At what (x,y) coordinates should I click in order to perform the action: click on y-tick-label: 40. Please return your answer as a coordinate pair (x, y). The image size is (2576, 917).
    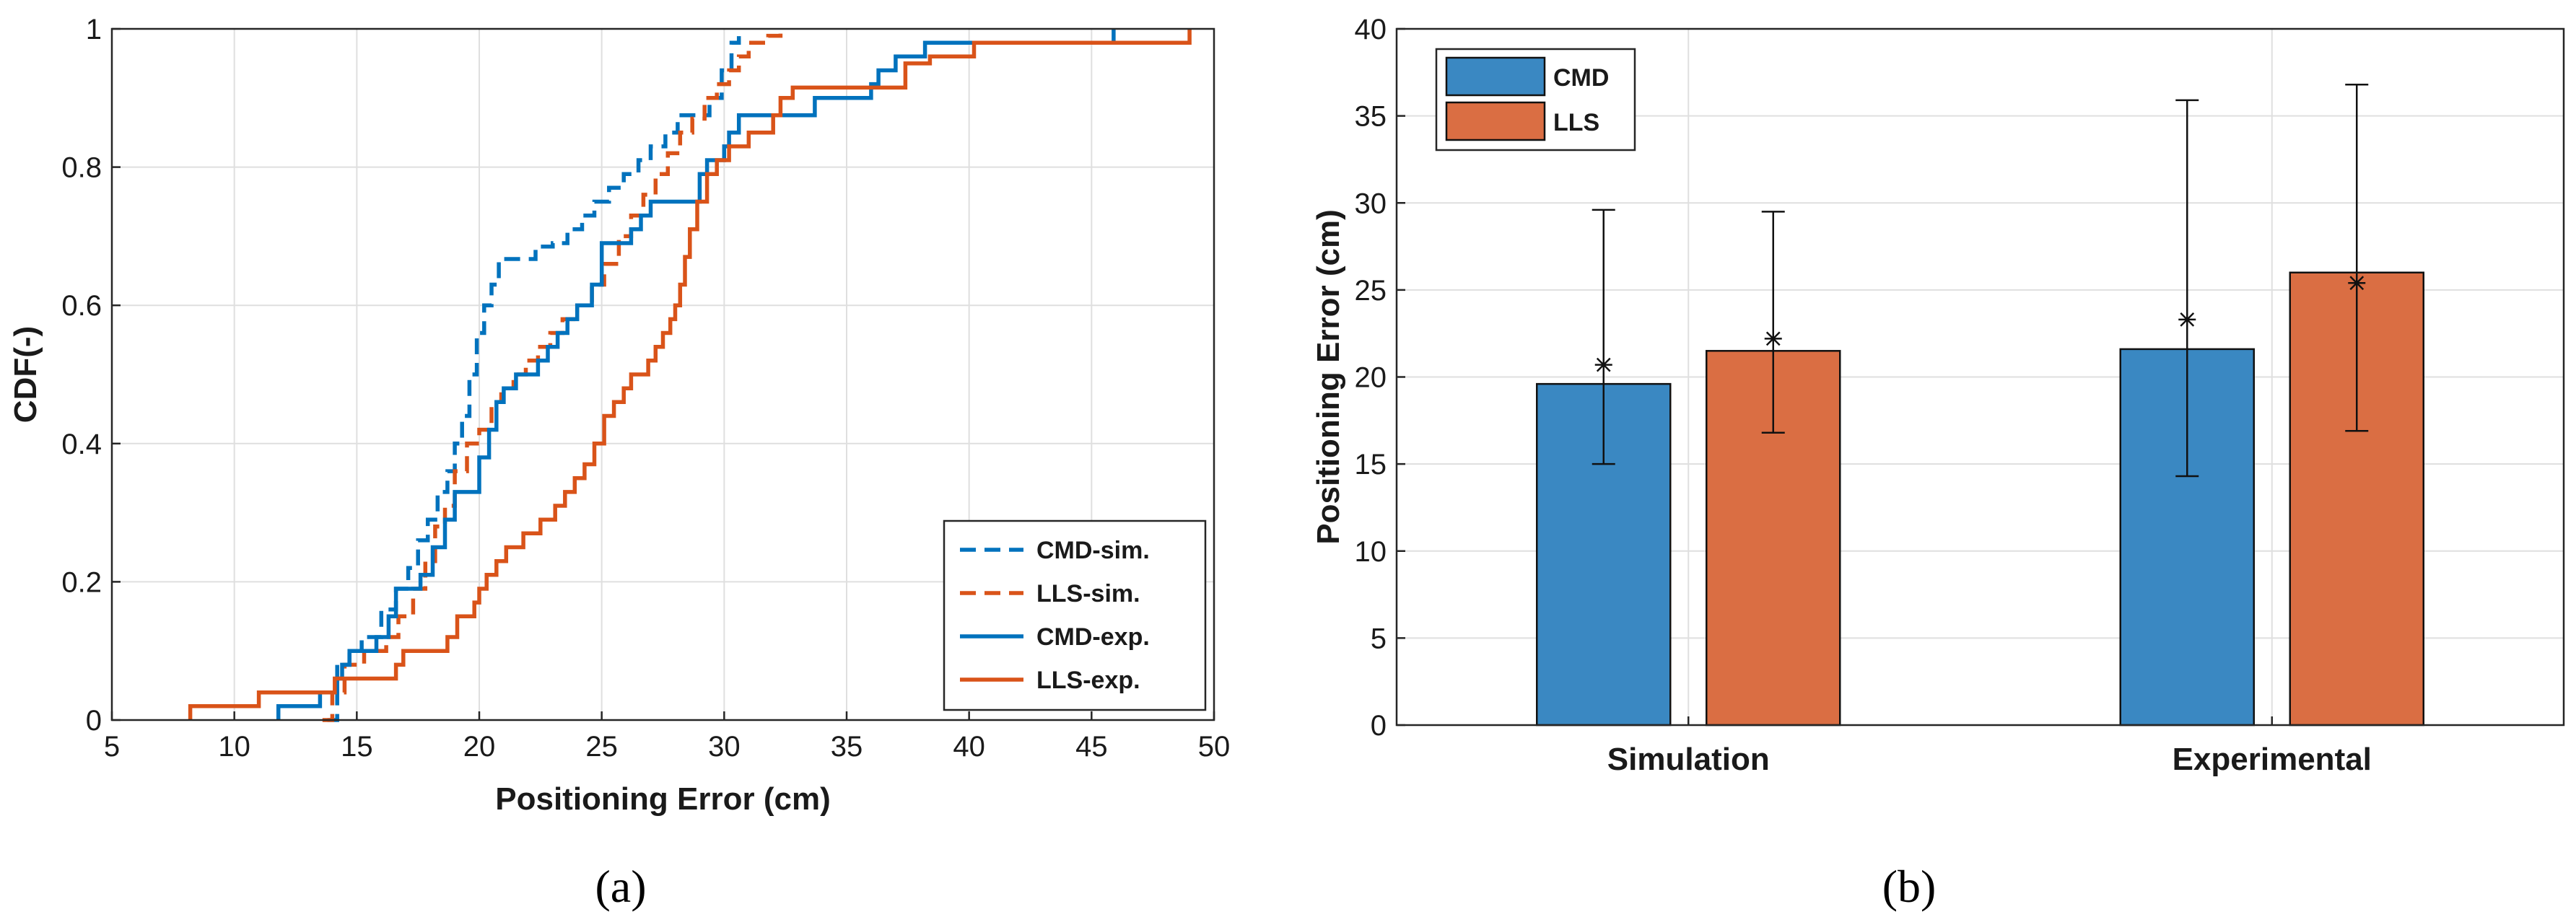
    Looking at the image, I should click on (1371, 29).